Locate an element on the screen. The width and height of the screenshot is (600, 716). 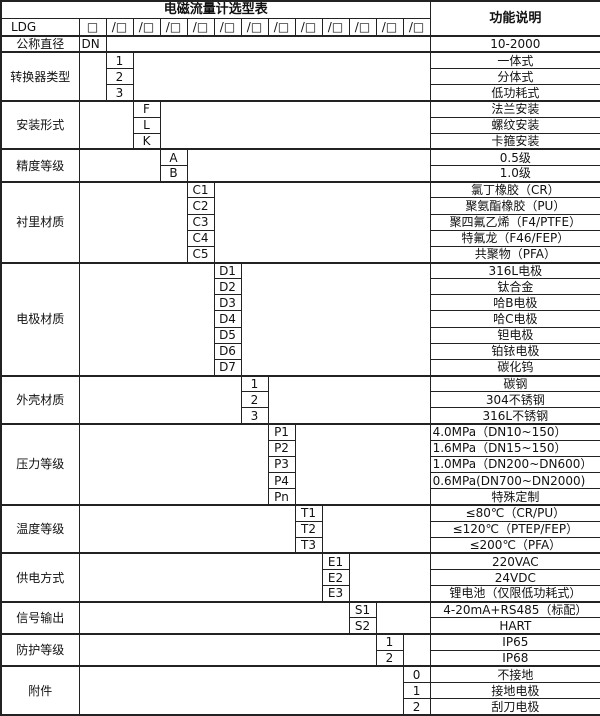
page-title: 电磁流量计选型表 is located at coordinates (215, 9).